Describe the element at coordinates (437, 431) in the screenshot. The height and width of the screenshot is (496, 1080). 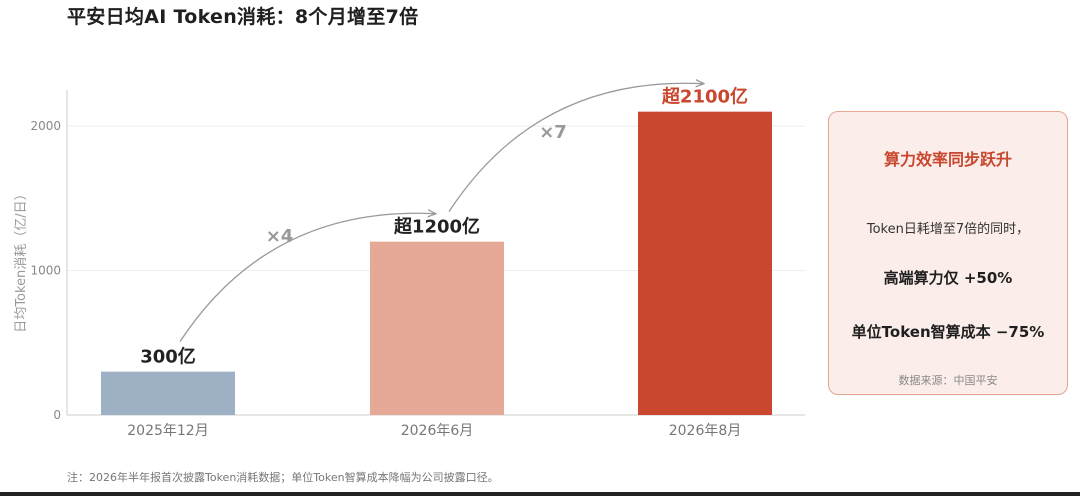
I see `x-tick-label: 2026年6月` at that location.